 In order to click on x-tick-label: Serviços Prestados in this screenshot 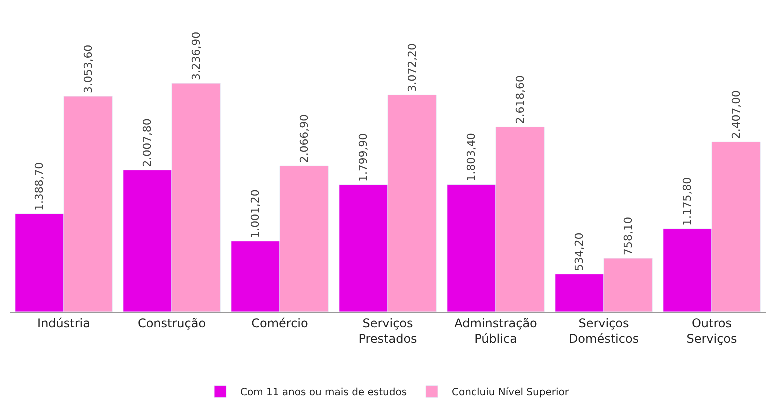, I will do `click(388, 331)`.